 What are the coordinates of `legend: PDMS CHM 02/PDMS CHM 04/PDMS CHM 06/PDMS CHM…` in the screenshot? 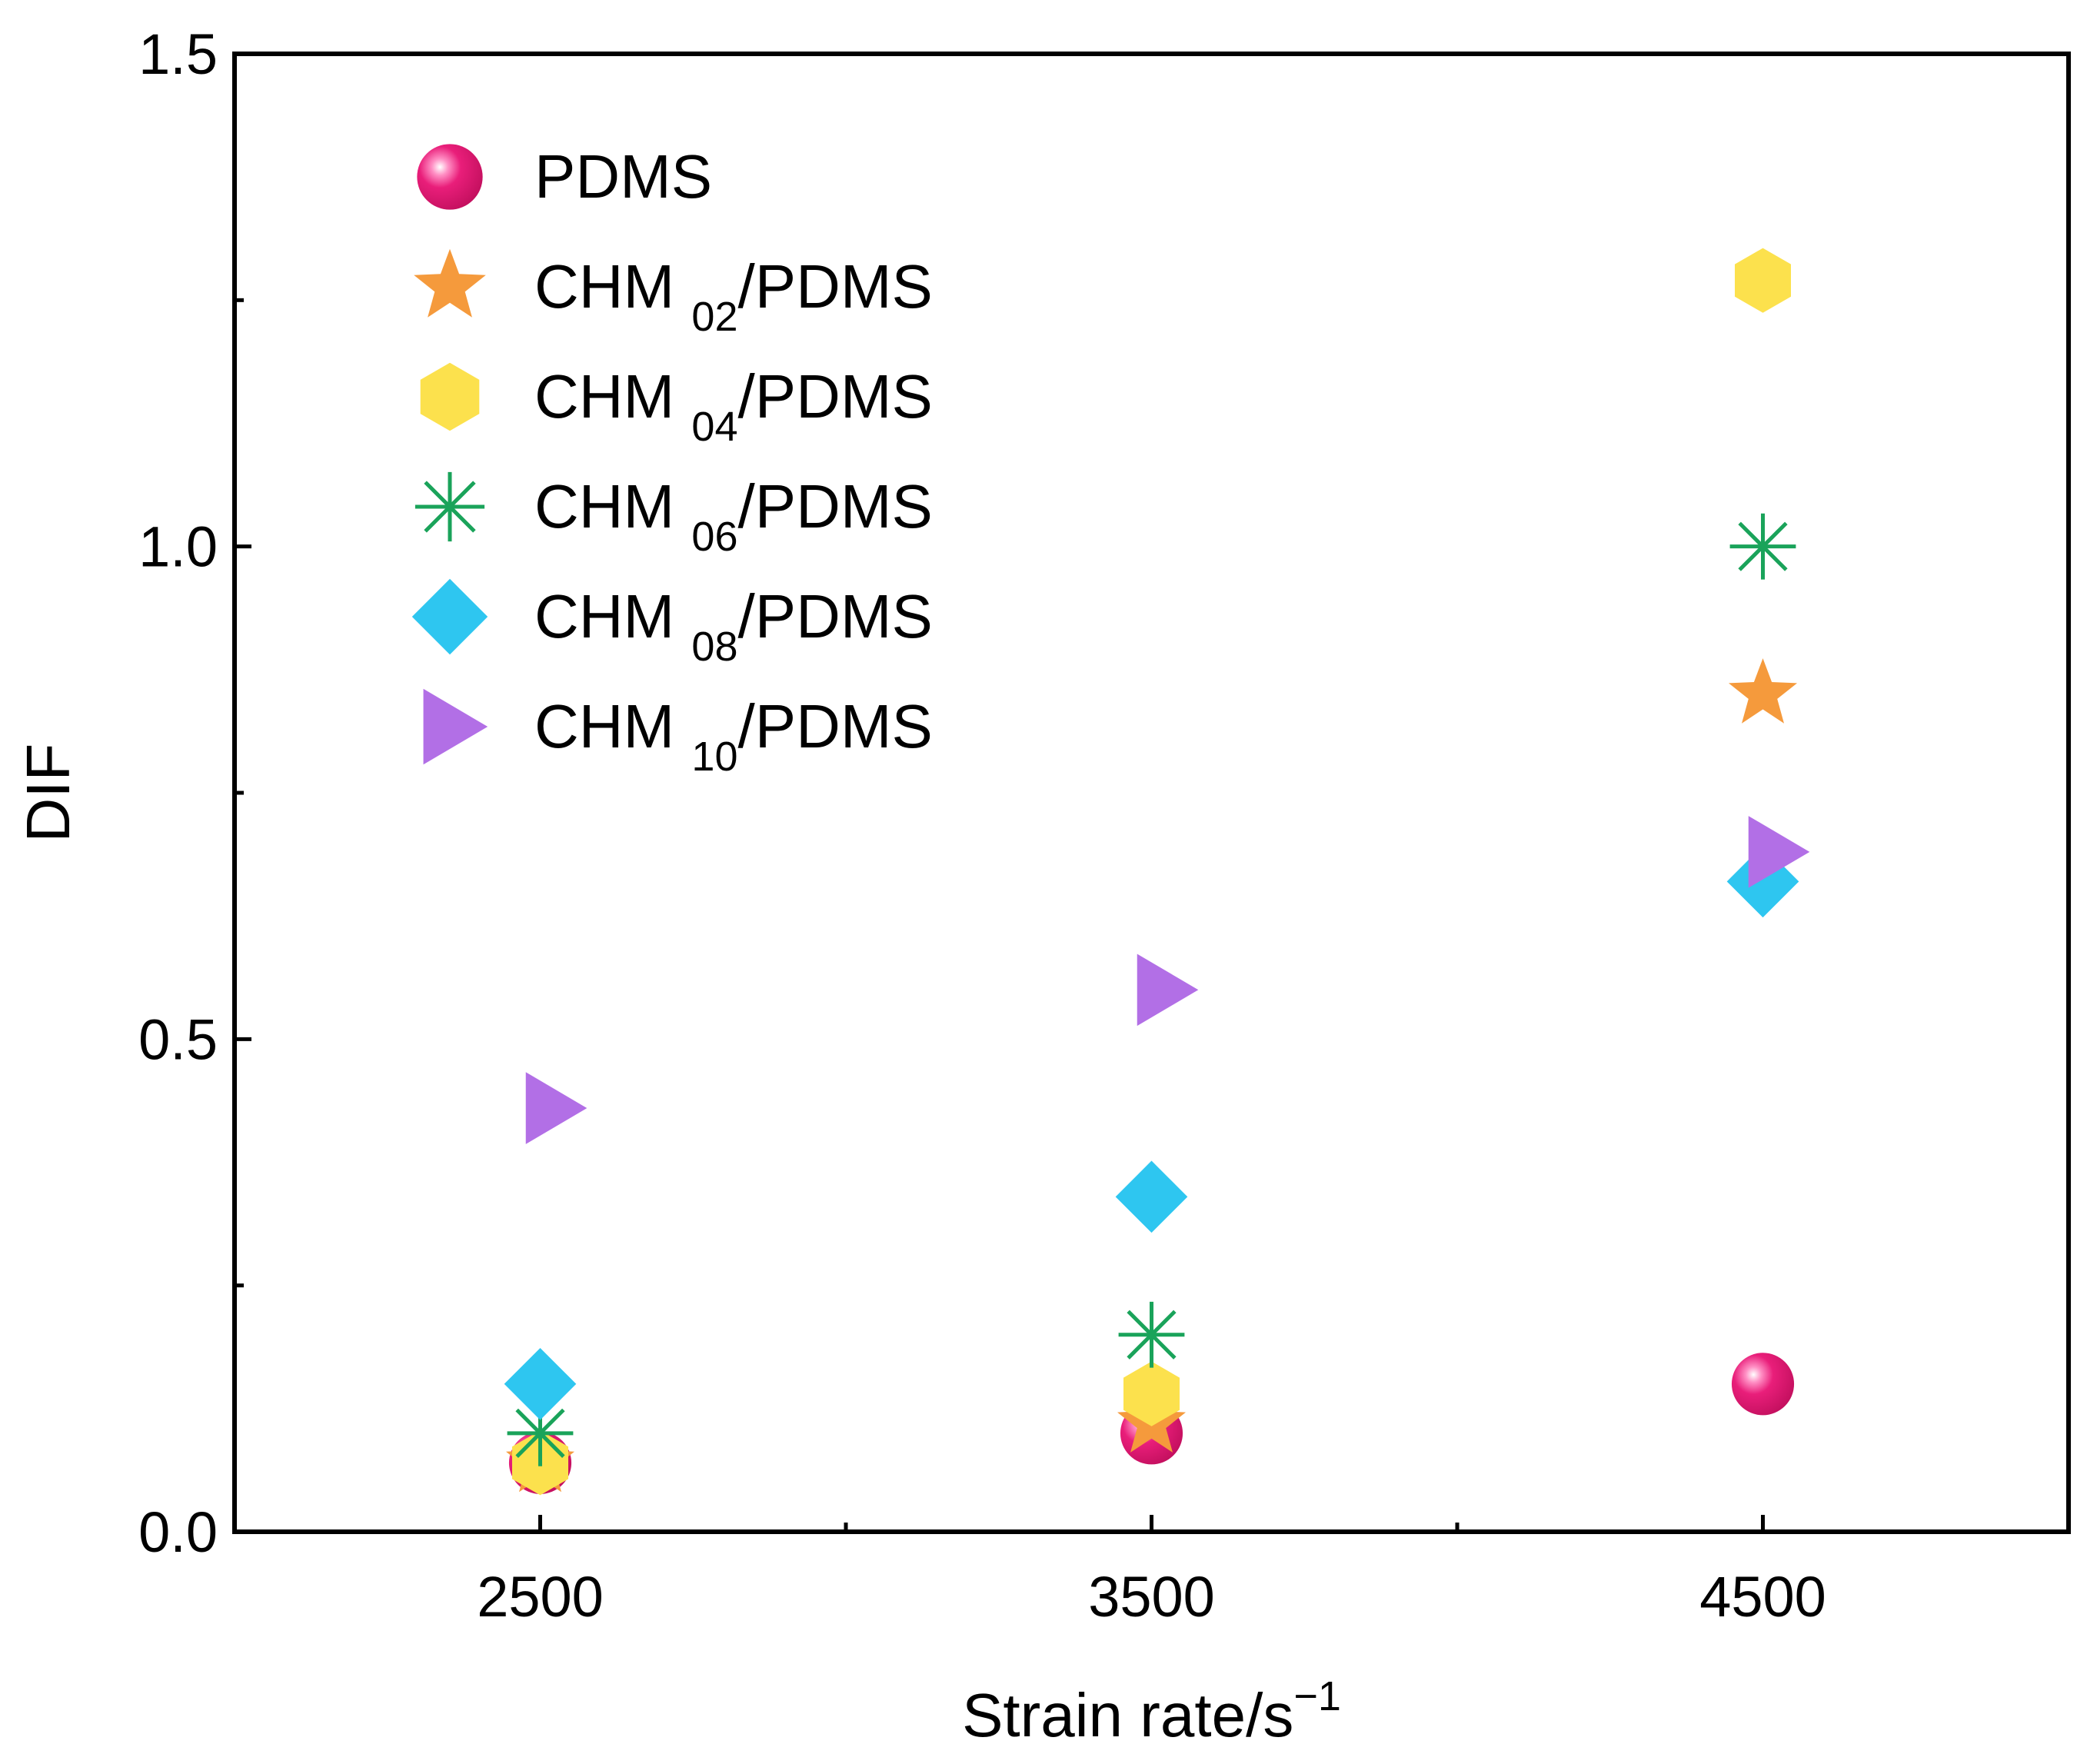 It's located at (672, 461).